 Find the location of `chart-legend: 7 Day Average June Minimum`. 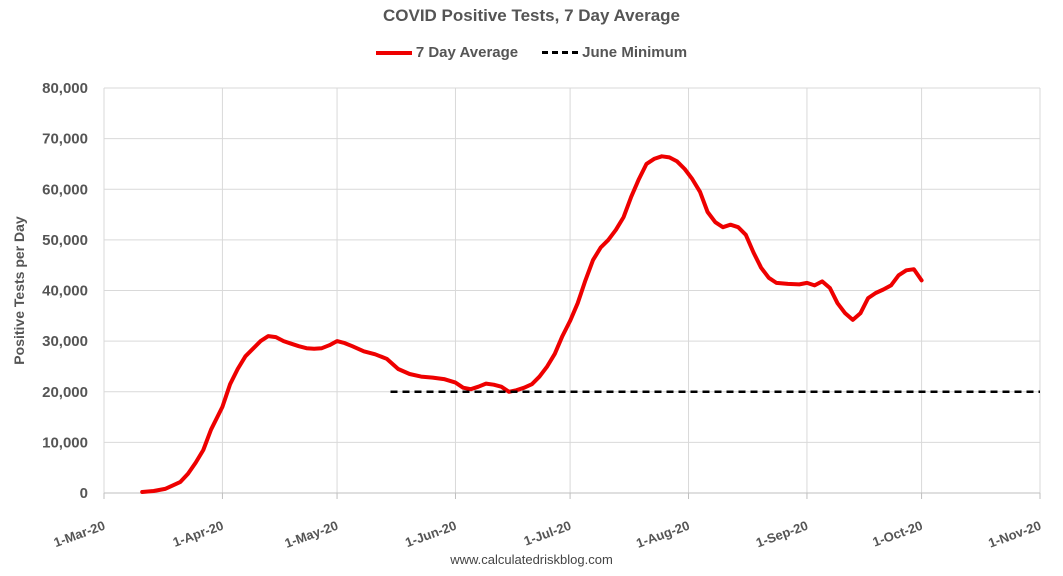

chart-legend: 7 Day Average June Minimum is located at coordinates (531, 52).